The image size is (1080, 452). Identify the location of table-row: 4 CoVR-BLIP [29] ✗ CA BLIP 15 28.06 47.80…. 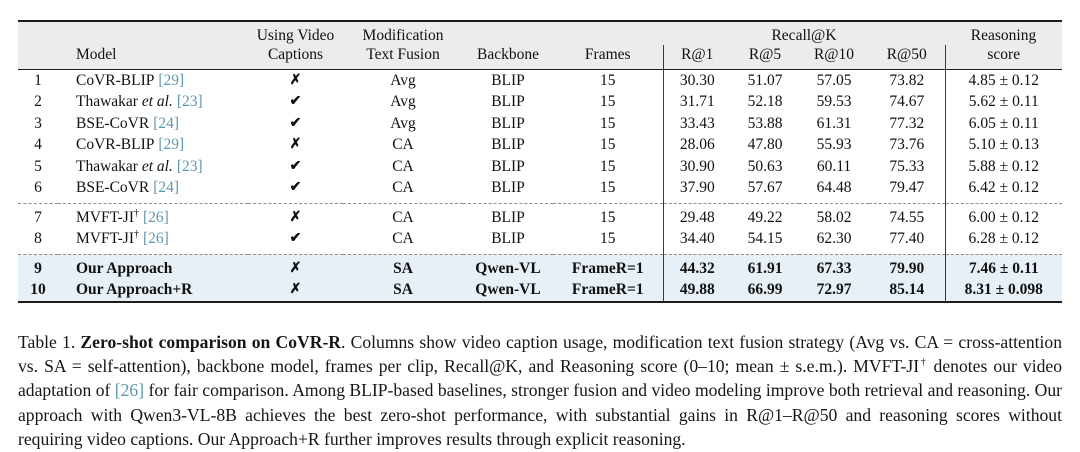
(540, 145).